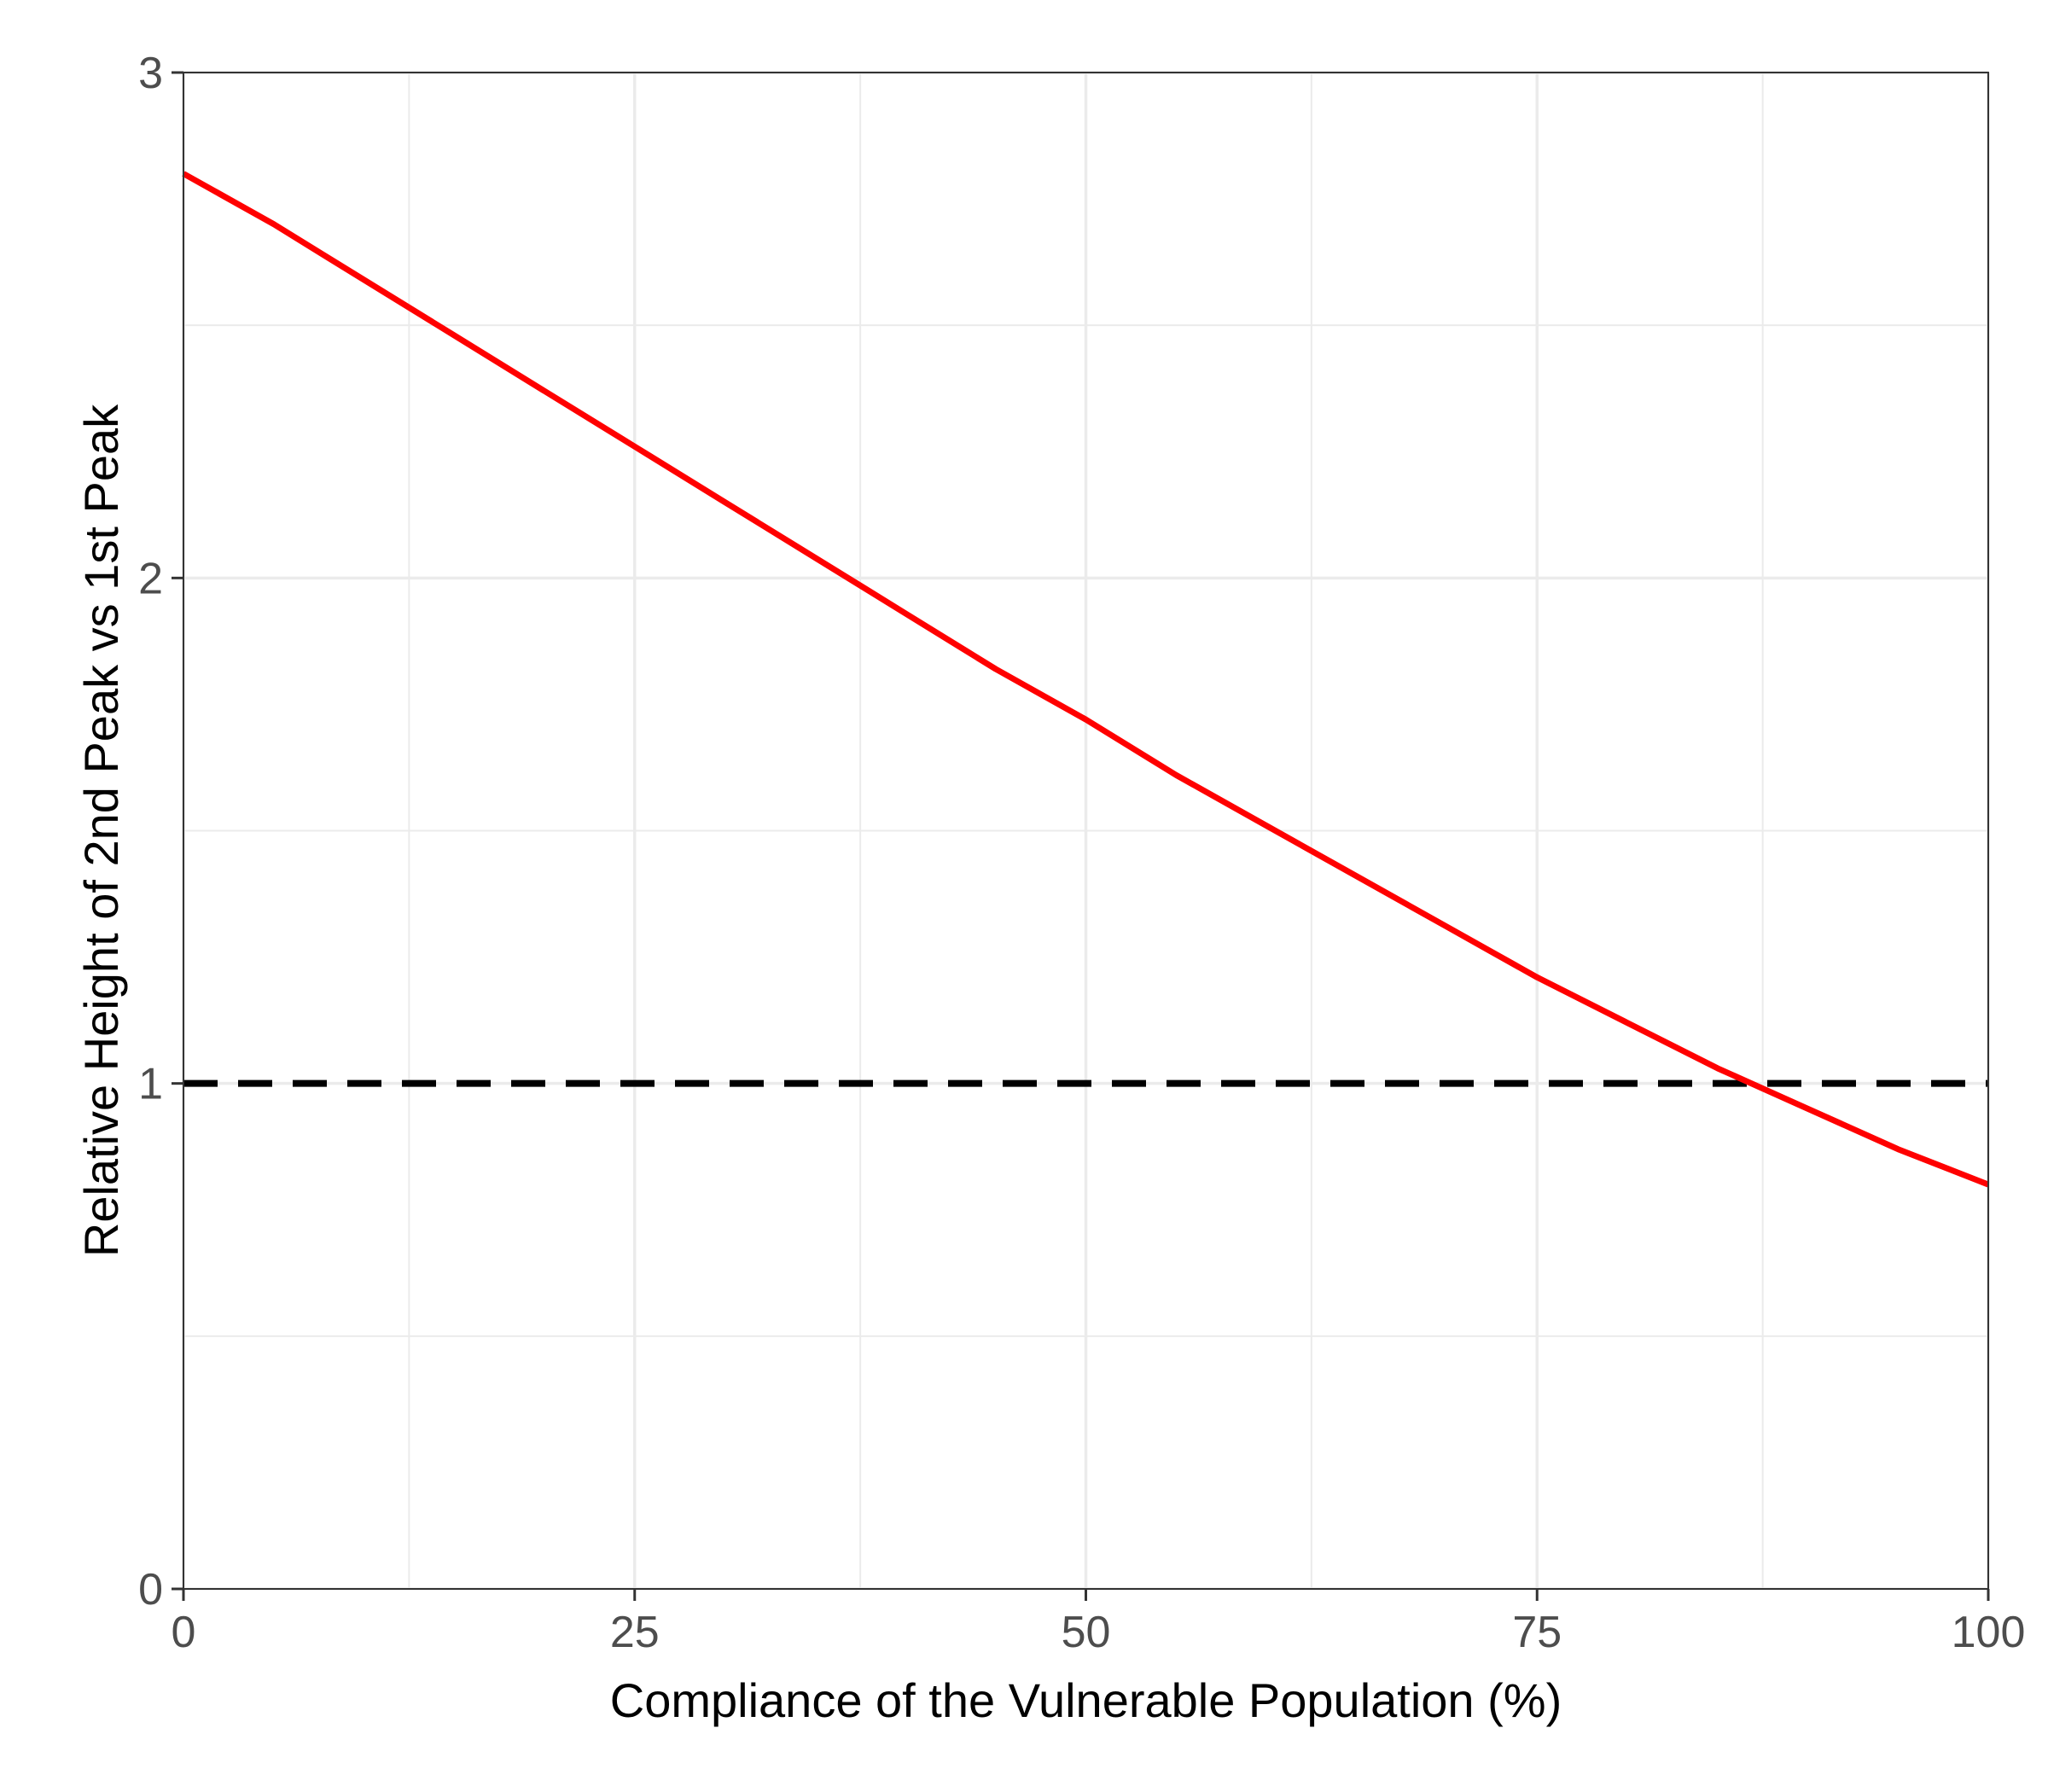 This screenshot has height=1792, width=2048. Describe the element at coordinates (150, 578) in the screenshot. I see `y-tick-label: 2` at that location.